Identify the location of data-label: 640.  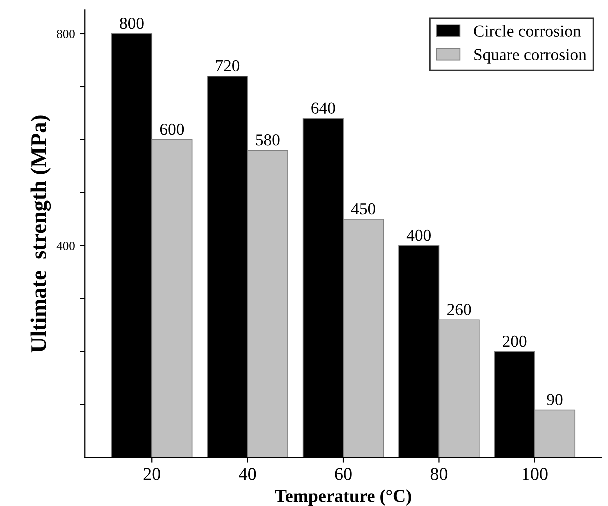
(324, 108).